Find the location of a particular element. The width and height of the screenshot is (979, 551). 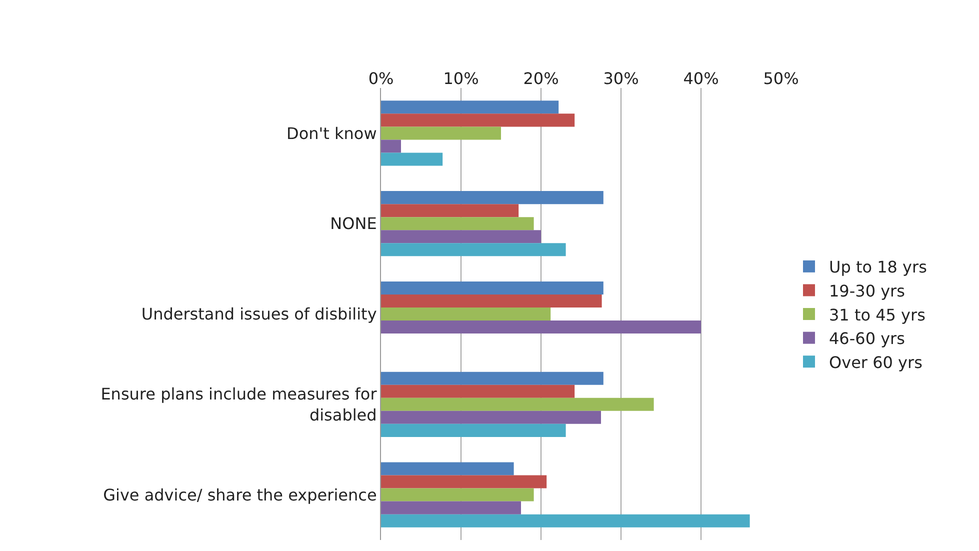

y-tick-label: Understand issues of disbility is located at coordinates (259, 314).